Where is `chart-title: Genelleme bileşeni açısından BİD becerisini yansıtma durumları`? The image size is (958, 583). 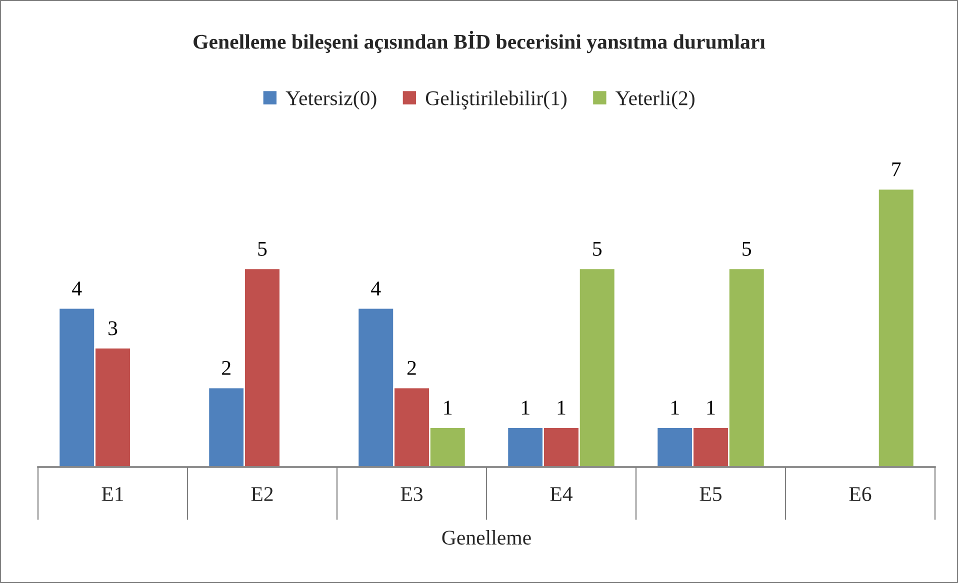 chart-title: Genelleme bileşeni açısından BİD becerisini yansıtma durumları is located at coordinates (480, 42).